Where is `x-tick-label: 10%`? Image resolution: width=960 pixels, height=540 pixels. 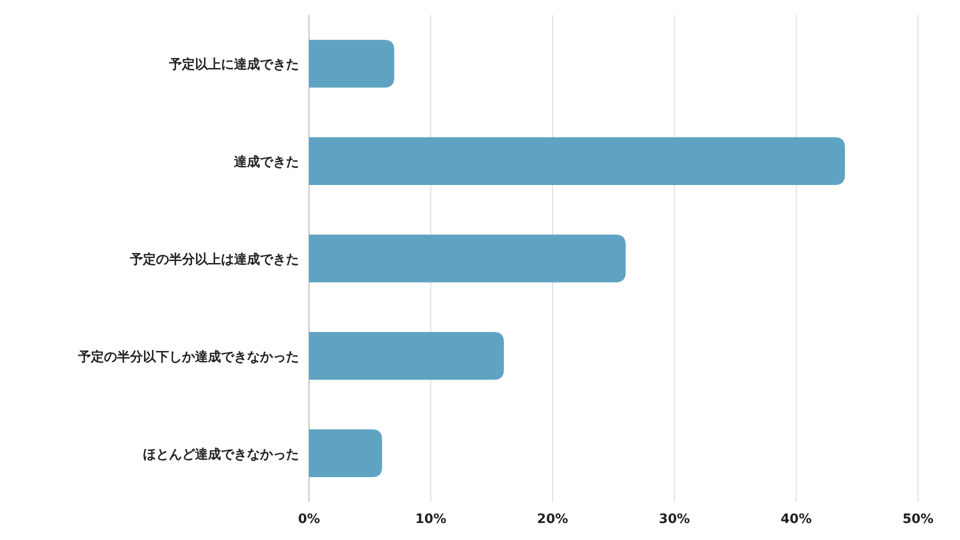 x-tick-label: 10% is located at coordinates (430, 519).